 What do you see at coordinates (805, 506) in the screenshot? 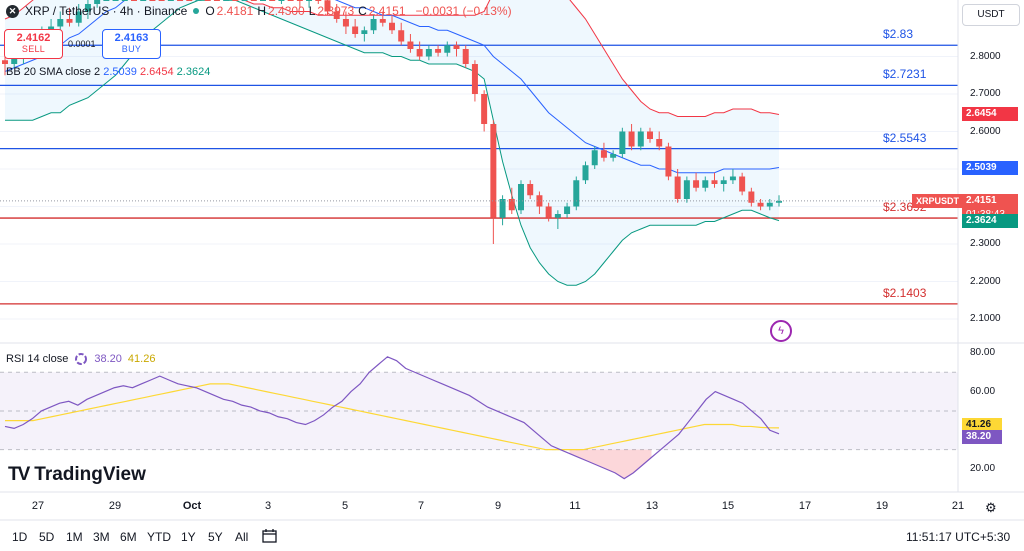
I see `time-axis-label: 17` at bounding box center [805, 506].